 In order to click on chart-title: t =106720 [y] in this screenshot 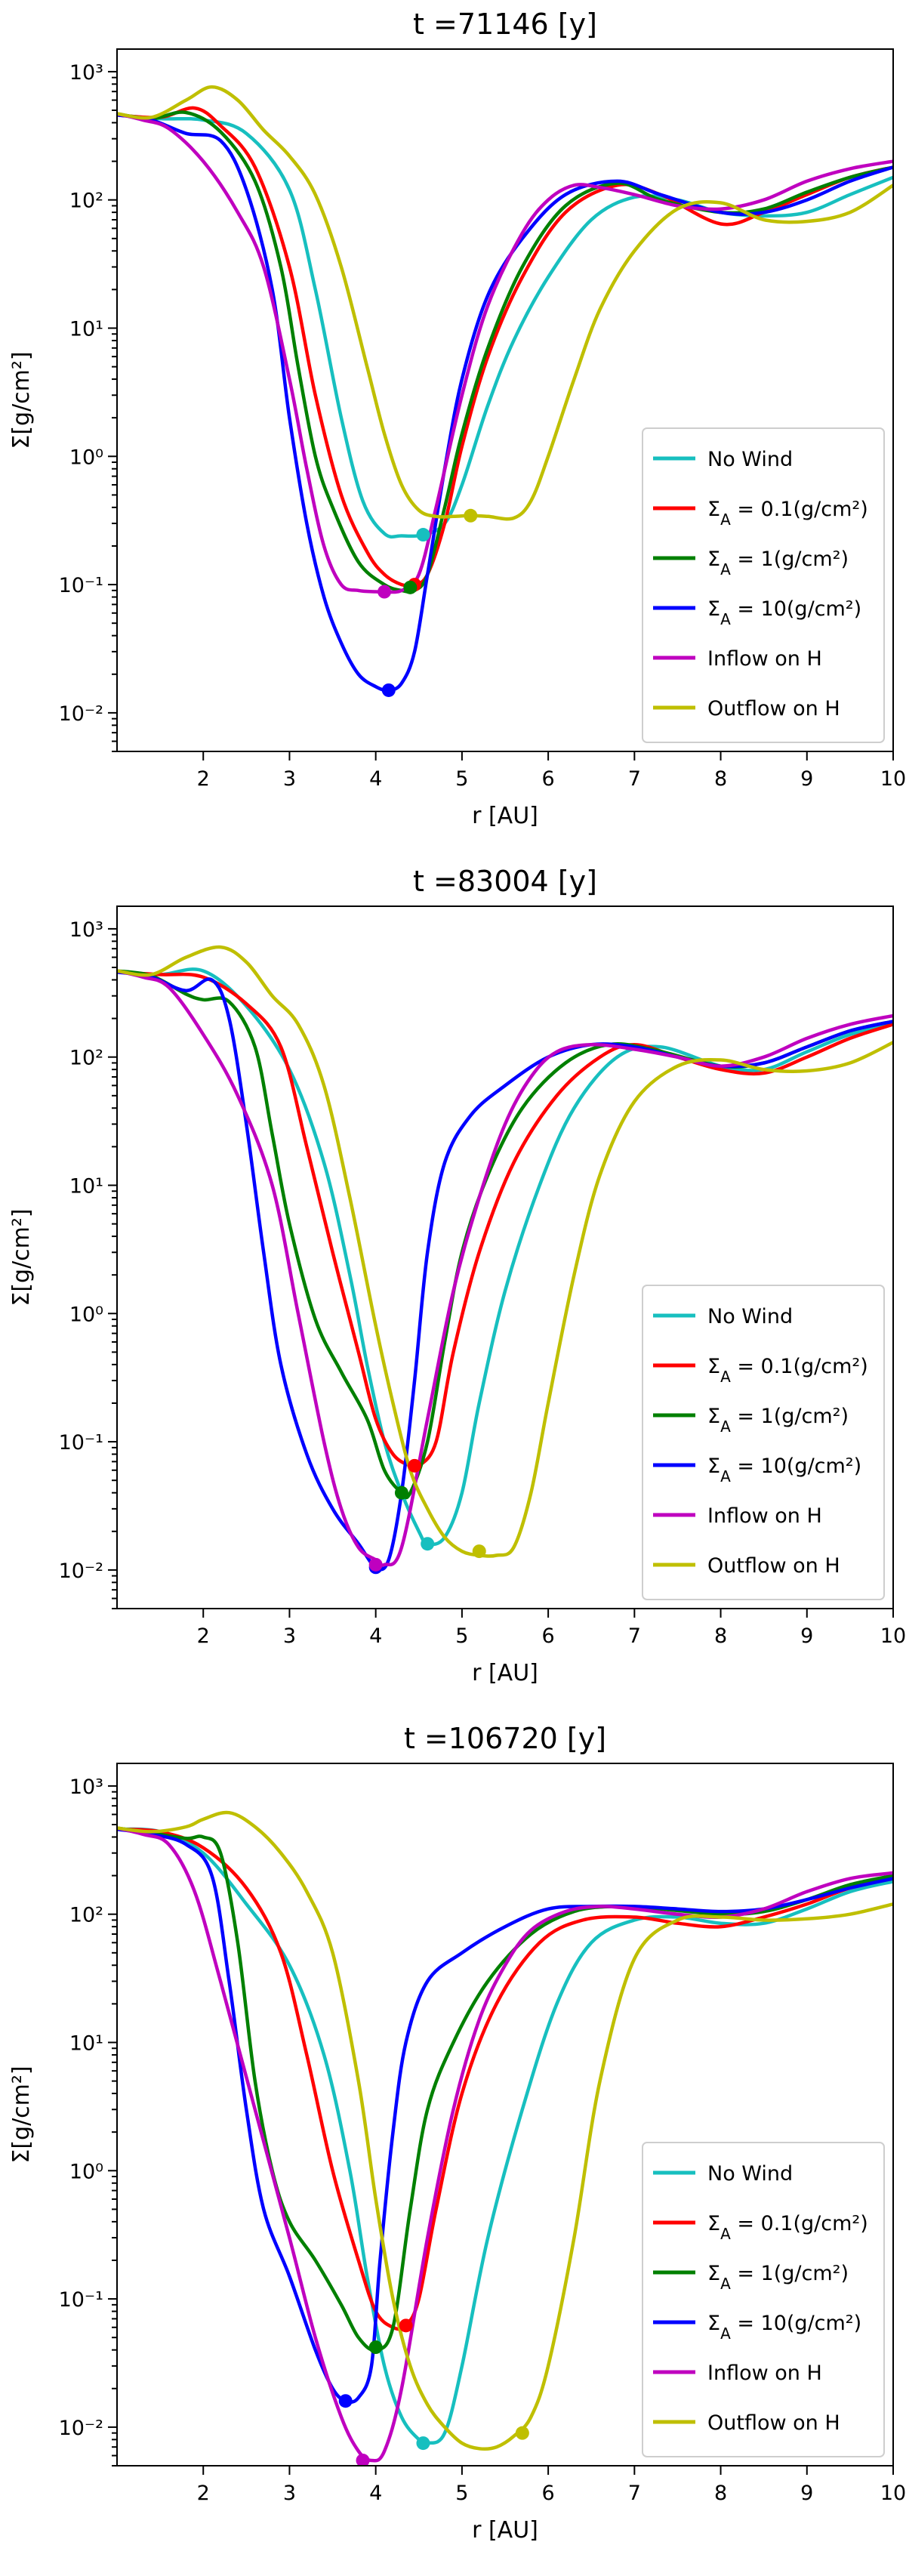, I will do `click(505, 1738)`.